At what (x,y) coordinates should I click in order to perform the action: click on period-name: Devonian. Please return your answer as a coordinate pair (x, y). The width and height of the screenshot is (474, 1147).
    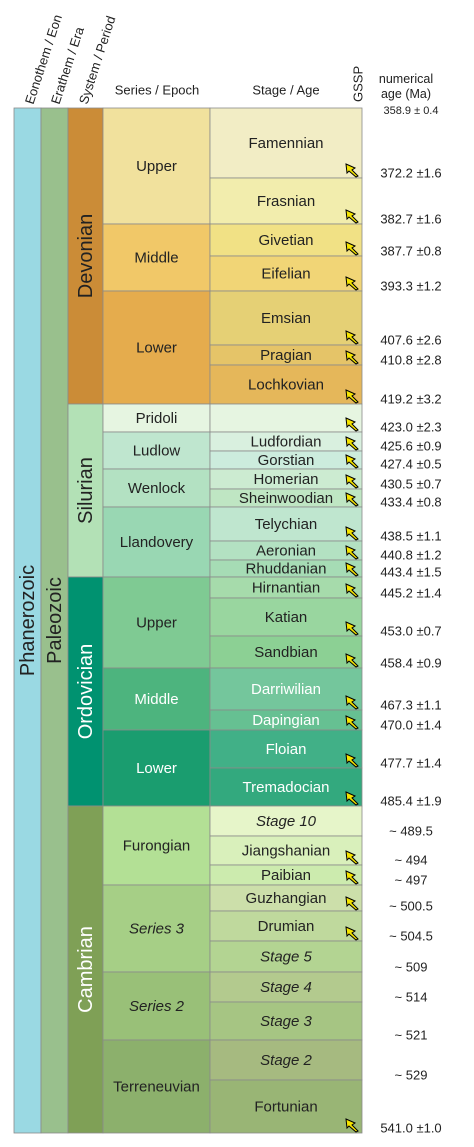
    Looking at the image, I should click on (86, 256).